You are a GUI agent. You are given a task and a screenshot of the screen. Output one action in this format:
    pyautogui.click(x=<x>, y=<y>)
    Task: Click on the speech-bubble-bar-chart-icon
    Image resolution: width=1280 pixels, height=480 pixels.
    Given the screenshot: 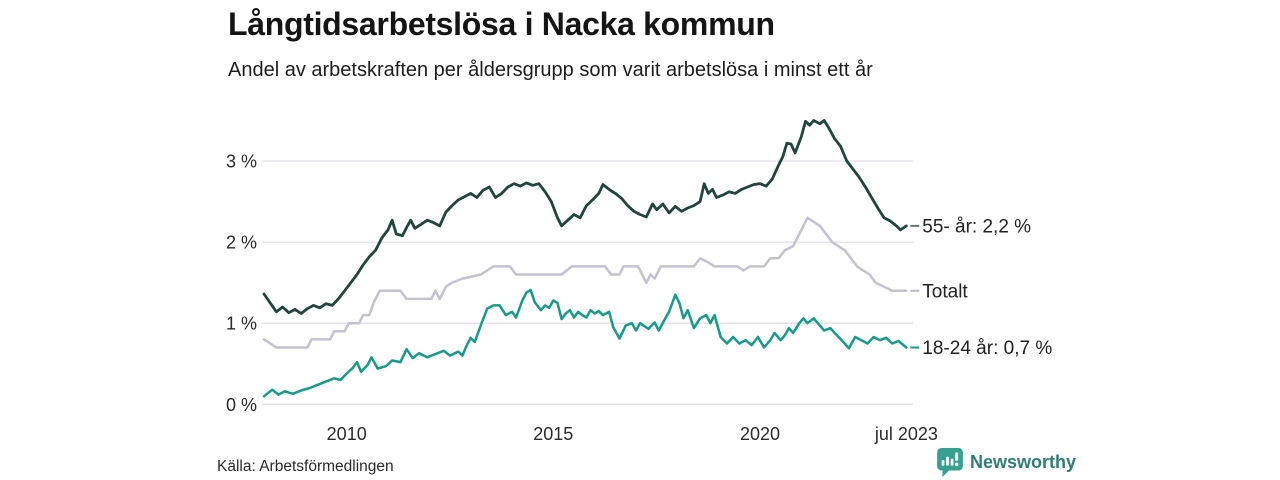 What is the action you would take?
    pyautogui.click(x=950, y=462)
    